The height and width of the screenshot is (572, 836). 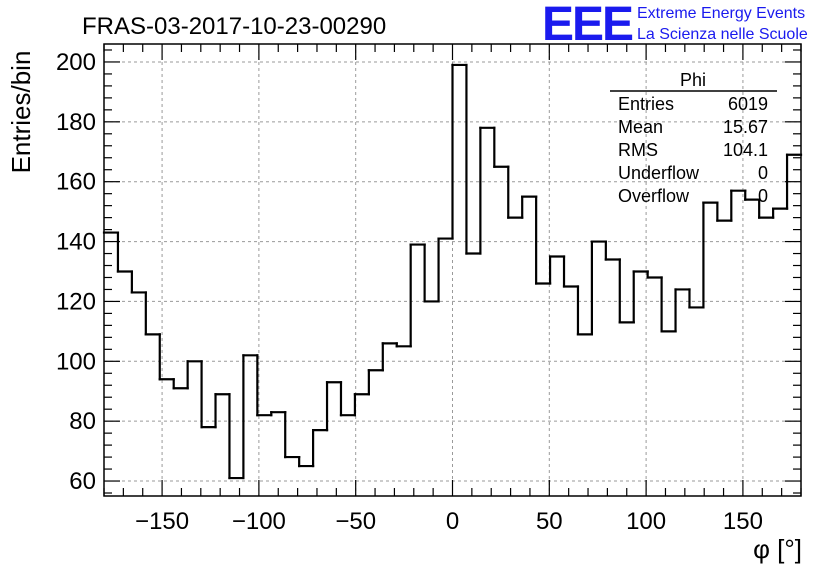 What do you see at coordinates (693, 80) in the screenshot?
I see `stats-title: Phi` at bounding box center [693, 80].